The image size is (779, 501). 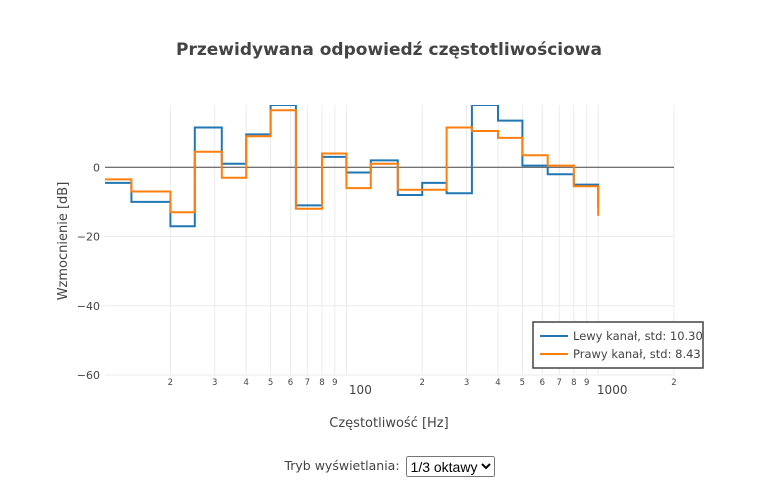 I want to click on y-axis-ticks: 0 −20 −40 −60, so click(x=88, y=271).